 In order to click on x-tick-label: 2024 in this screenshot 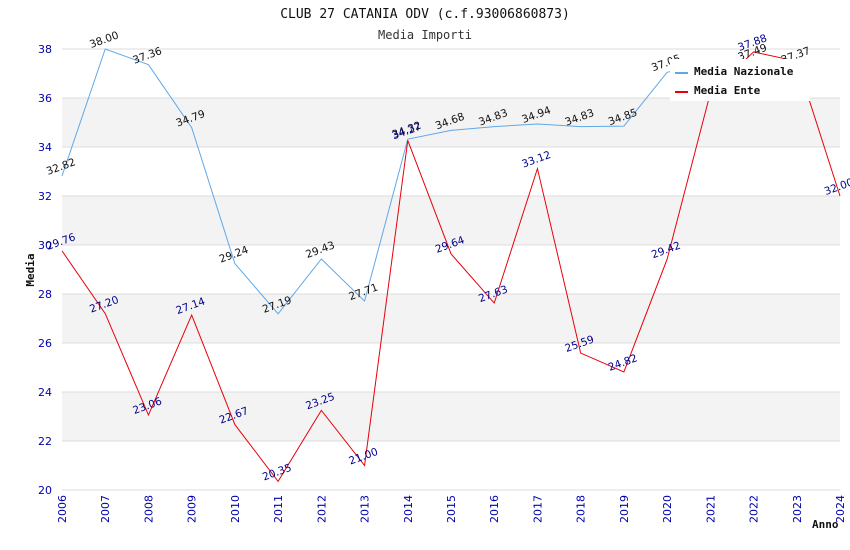, I will do `click(840, 509)`.